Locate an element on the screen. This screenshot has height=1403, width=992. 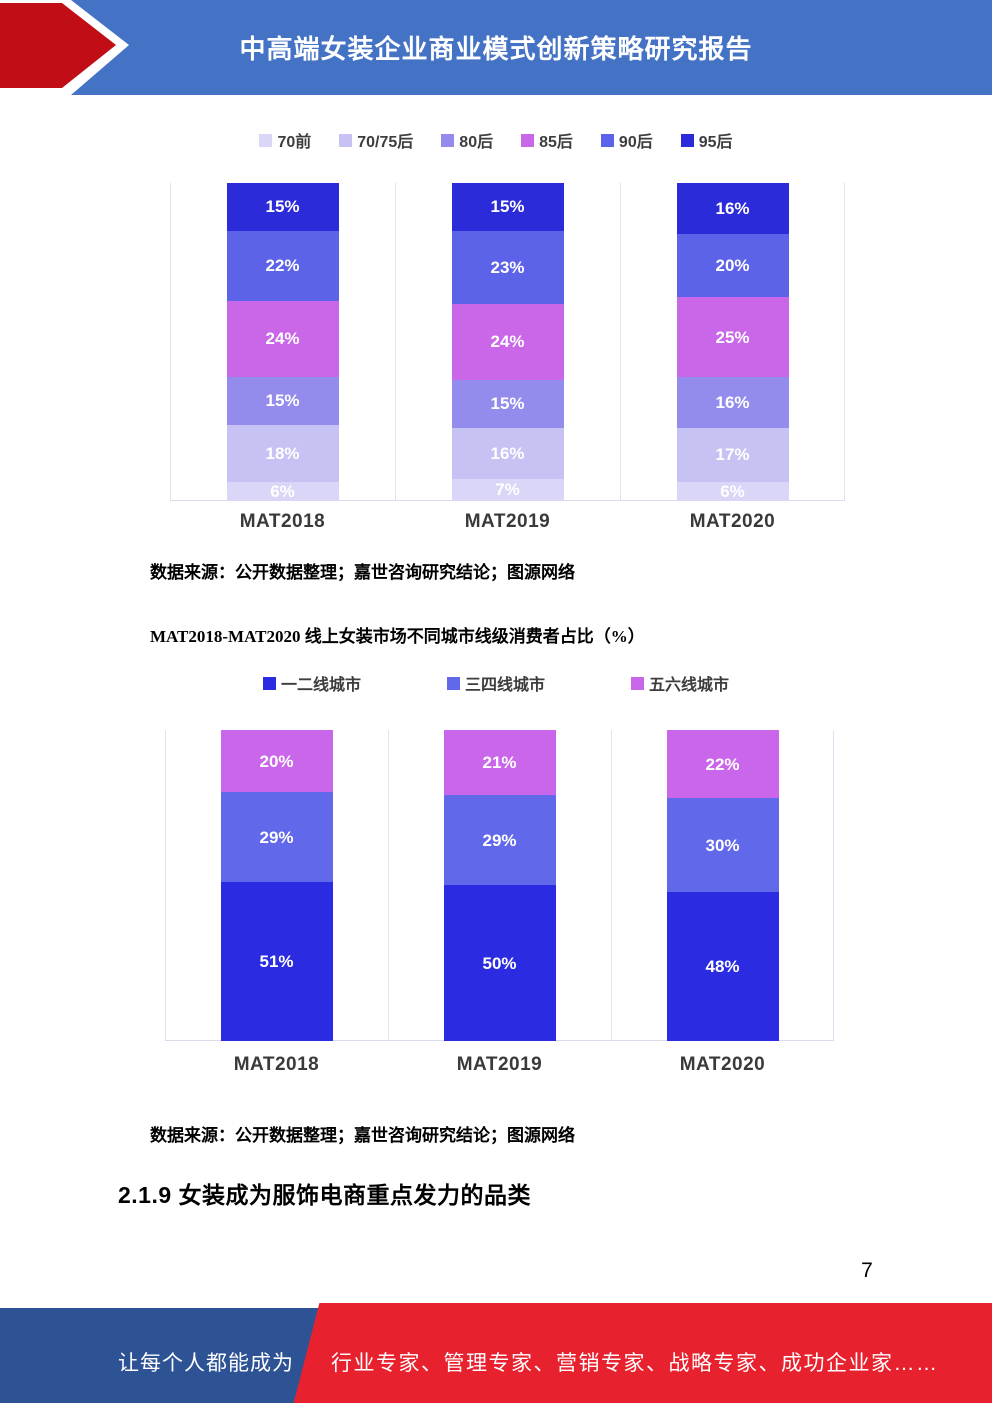
legend-item: 70前 is located at coordinates (285, 140).